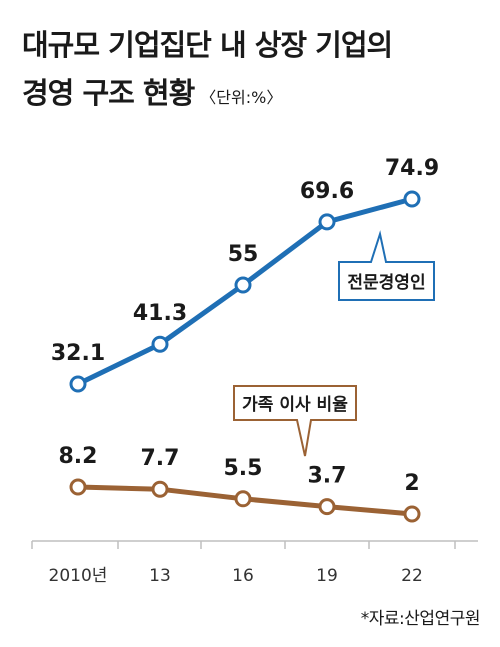  What do you see at coordinates (412, 168) in the screenshot?
I see `data-label: 74.9` at bounding box center [412, 168].